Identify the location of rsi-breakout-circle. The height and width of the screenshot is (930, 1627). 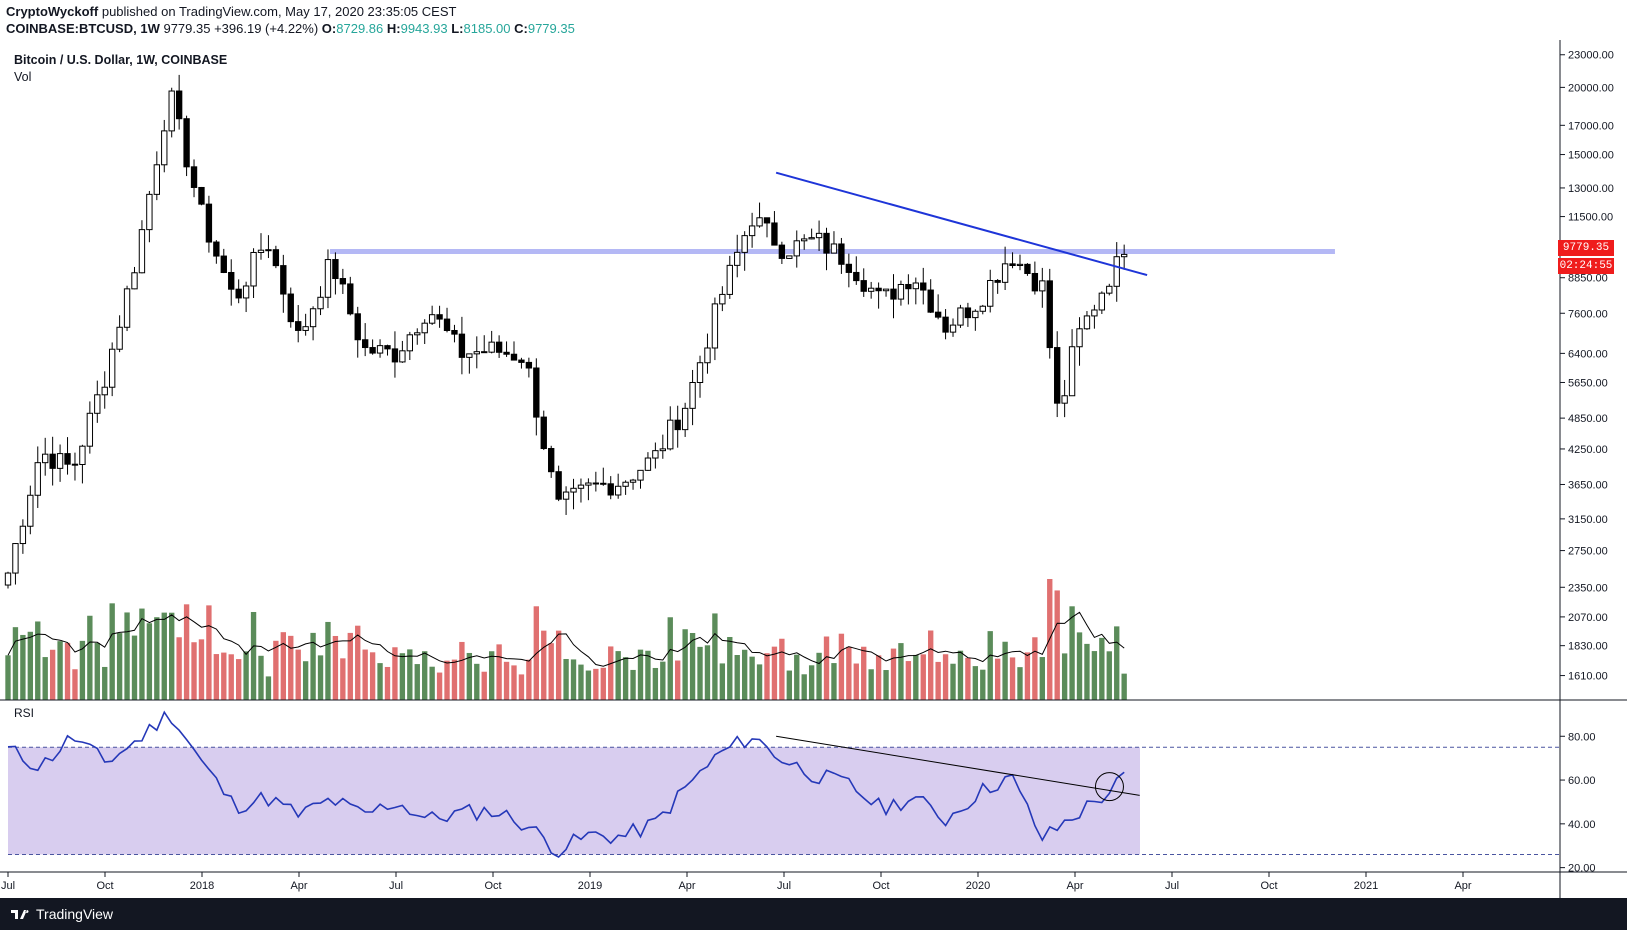
(1109, 787).